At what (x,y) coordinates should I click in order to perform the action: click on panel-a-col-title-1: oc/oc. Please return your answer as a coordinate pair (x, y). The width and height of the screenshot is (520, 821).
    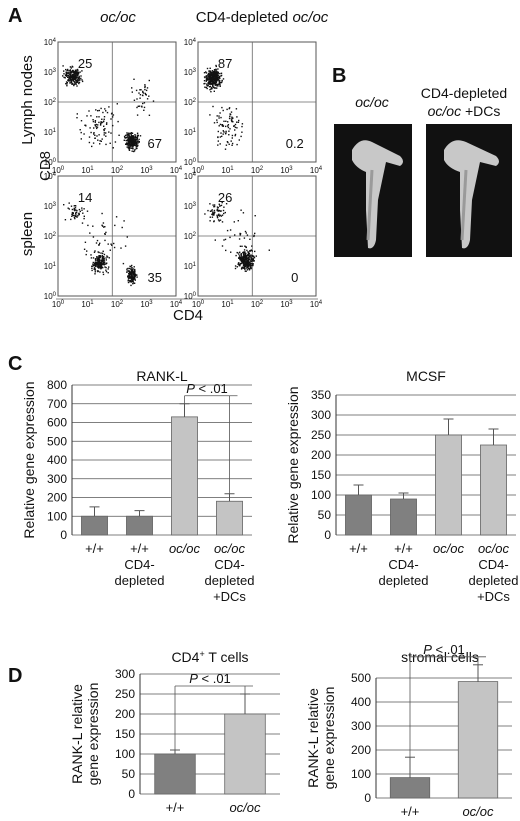
    Looking at the image, I should click on (118, 17).